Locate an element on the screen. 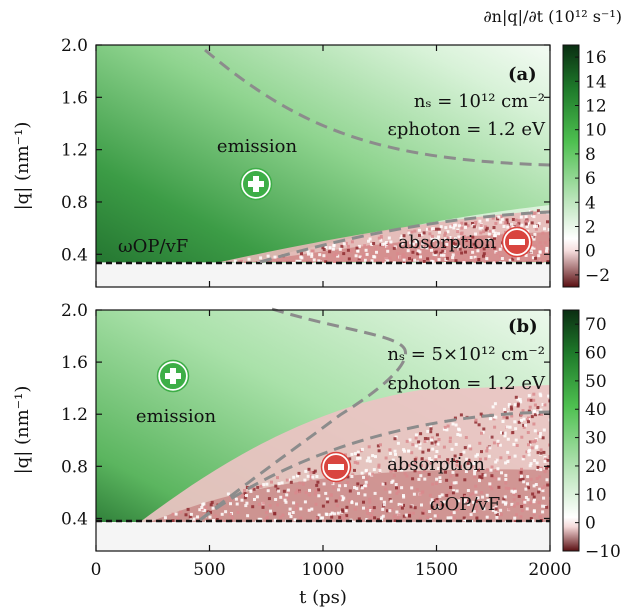 This screenshot has height=613, width=629. x-tick-label: 0 is located at coordinates (96, 570).